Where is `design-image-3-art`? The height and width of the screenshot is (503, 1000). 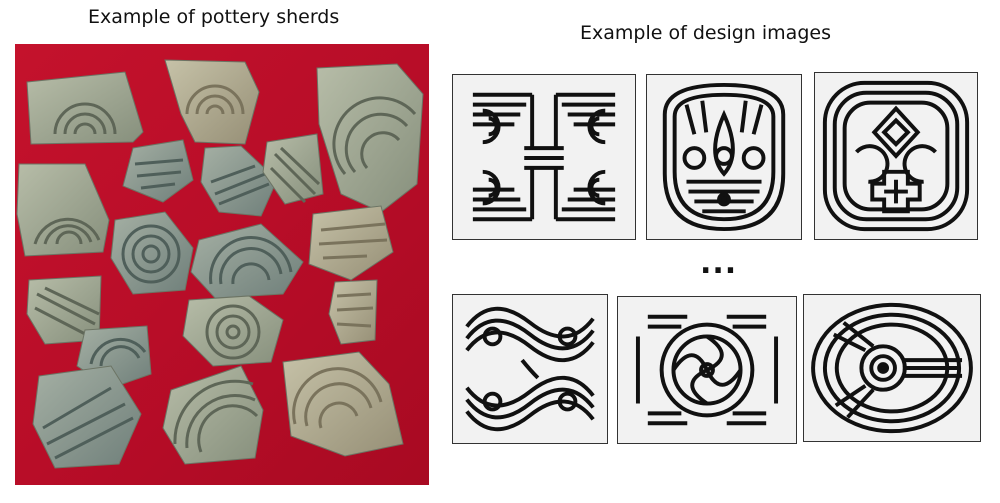
design-image-3-art is located at coordinates (896, 156).